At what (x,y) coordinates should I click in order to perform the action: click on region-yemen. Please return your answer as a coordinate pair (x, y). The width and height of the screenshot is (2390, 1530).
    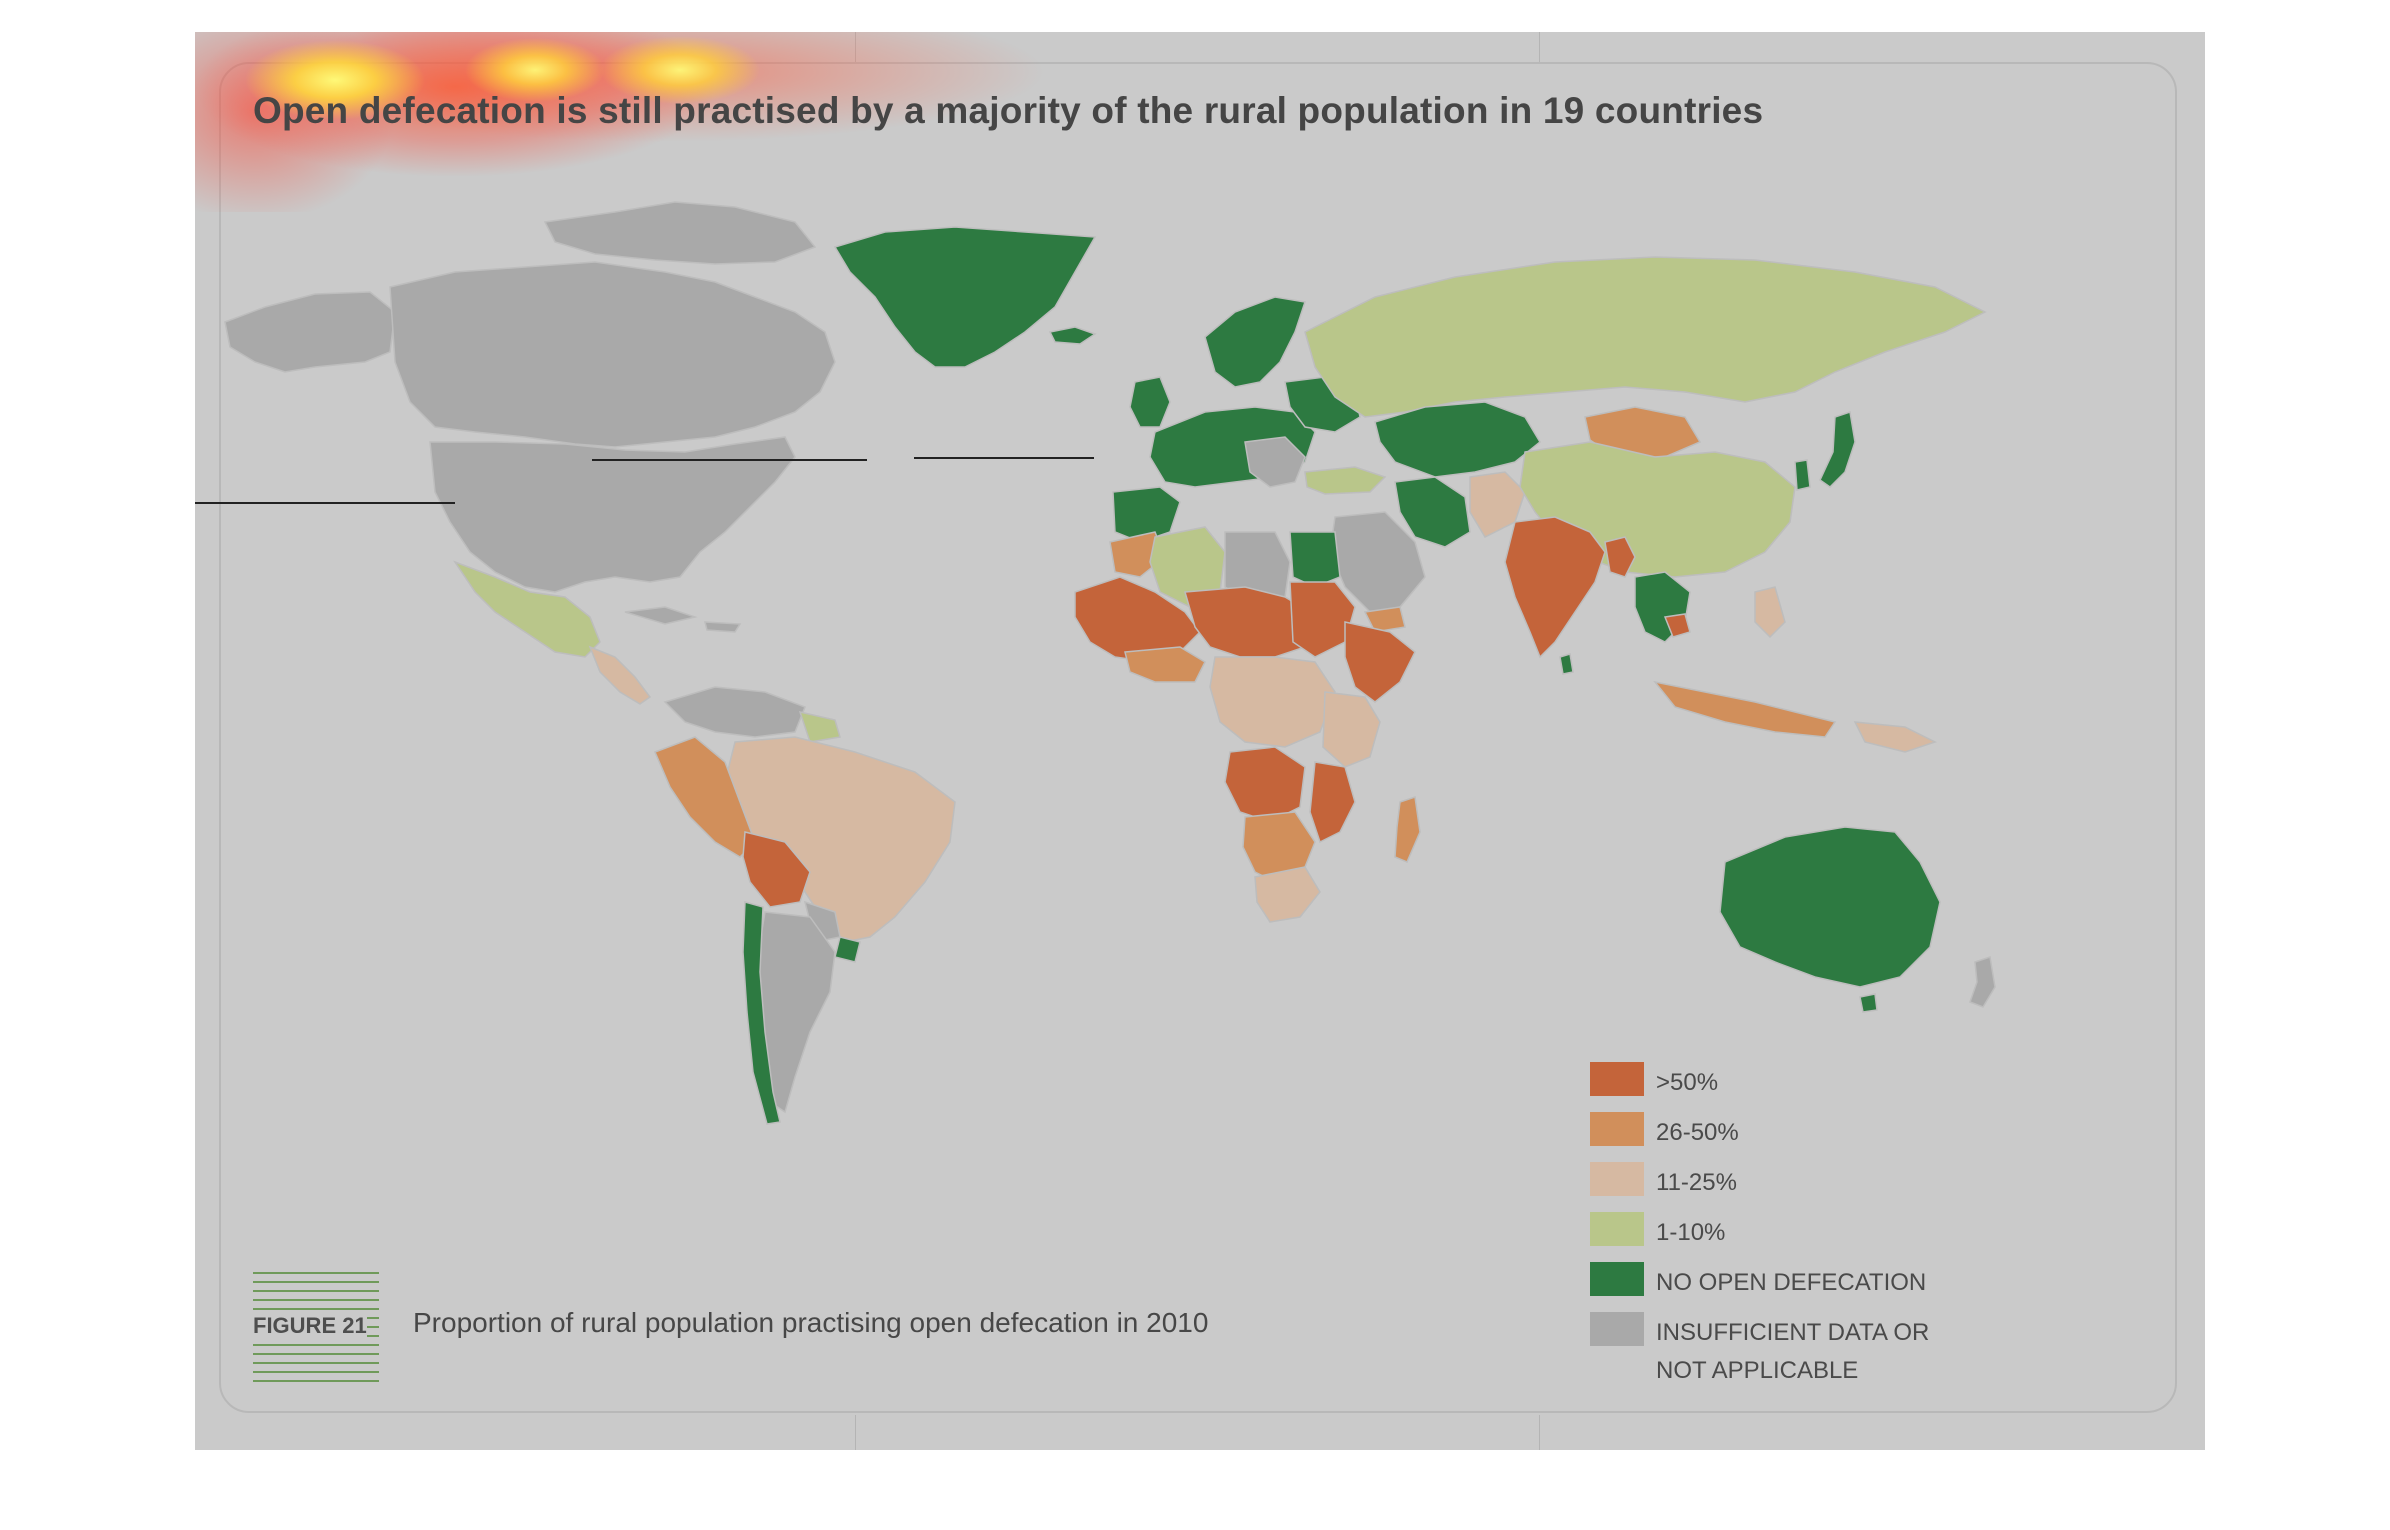
    Looking at the image, I should click on (1384, 619).